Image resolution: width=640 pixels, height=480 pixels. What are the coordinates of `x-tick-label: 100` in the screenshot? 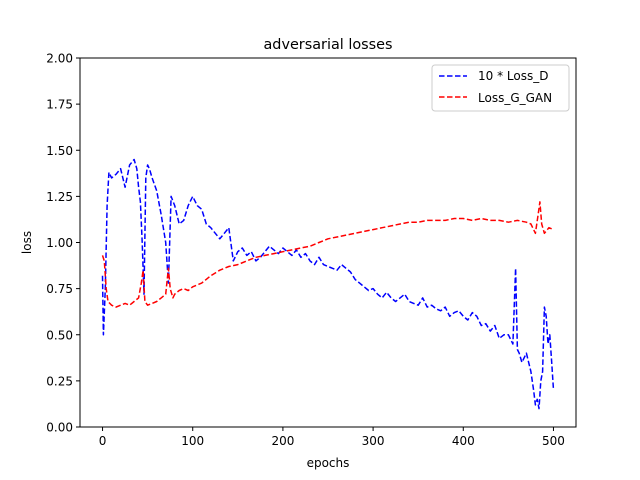 It's located at (192, 441).